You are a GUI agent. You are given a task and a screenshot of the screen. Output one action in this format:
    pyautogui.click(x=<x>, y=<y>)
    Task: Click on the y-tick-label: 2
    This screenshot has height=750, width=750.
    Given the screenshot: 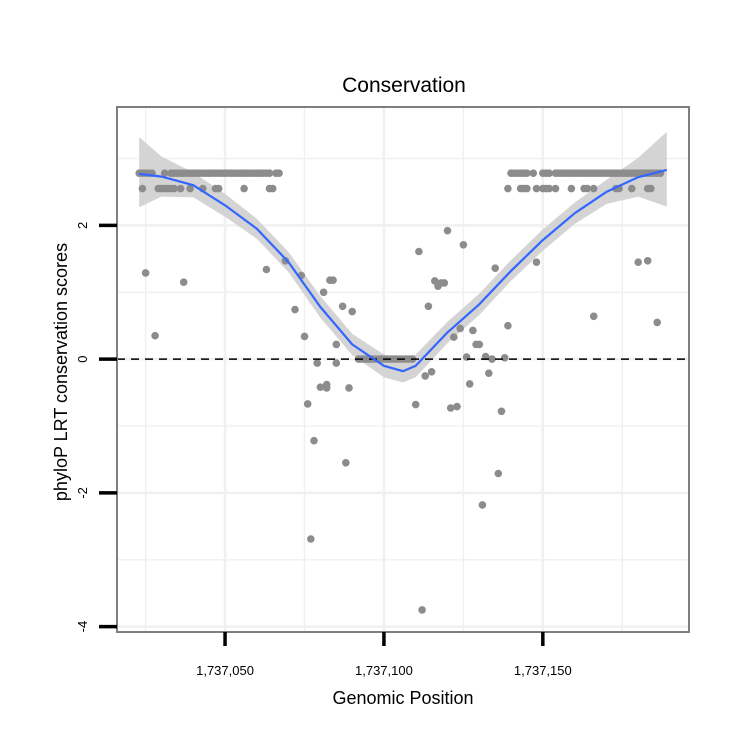 What is the action you would take?
    pyautogui.click(x=82, y=225)
    